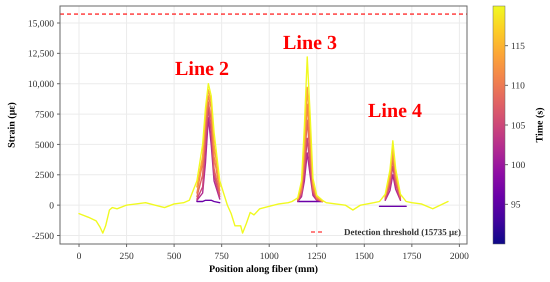 The height and width of the screenshot is (282, 550). Describe the element at coordinates (202, 69) in the screenshot. I see `annotation: Line 2` at that location.